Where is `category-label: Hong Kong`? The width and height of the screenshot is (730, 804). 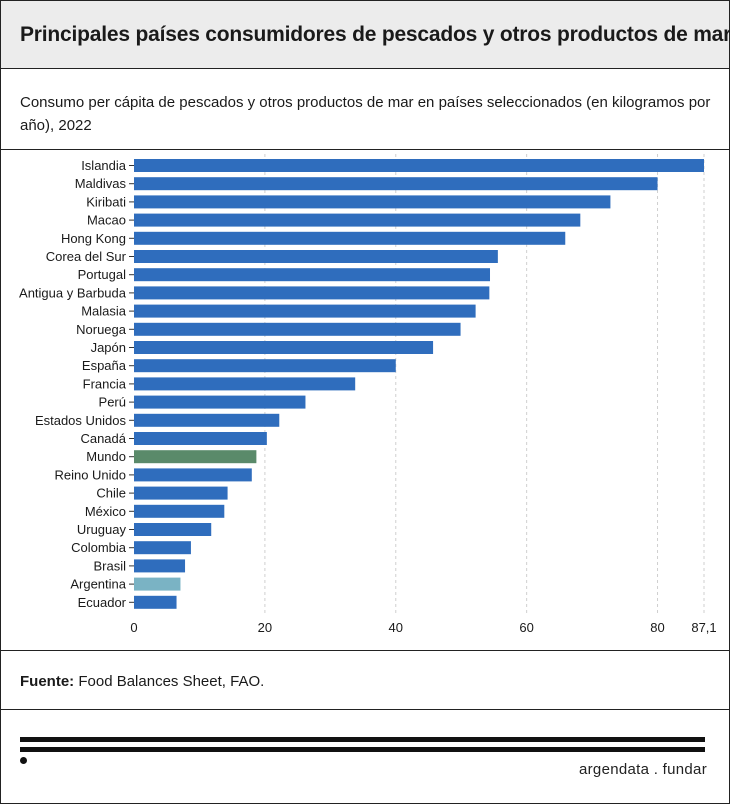 category-label: Hong Kong is located at coordinates (93, 238).